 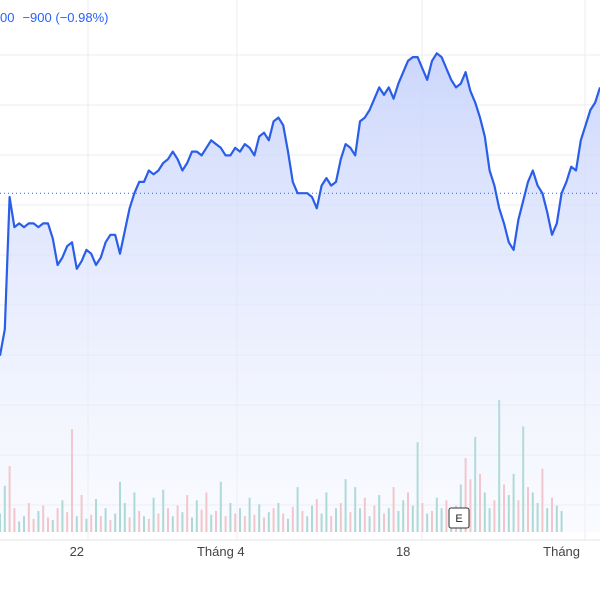 I want to click on x-tick-label: 22, so click(x=77, y=551).